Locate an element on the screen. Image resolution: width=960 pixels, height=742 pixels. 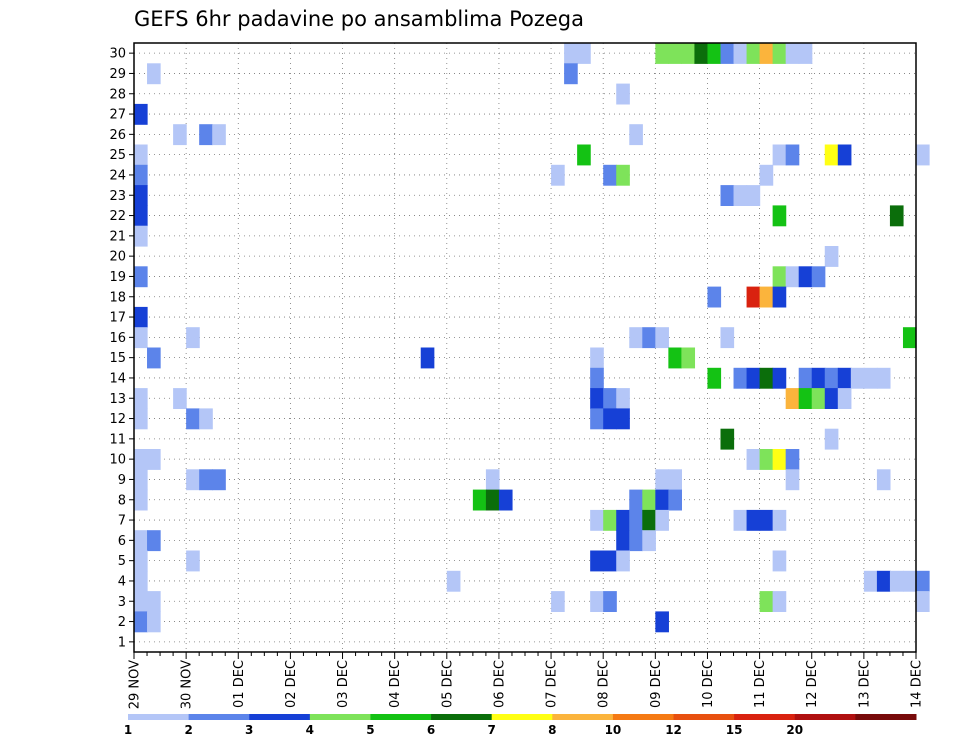
legend-label: 4 is located at coordinates (310, 730).